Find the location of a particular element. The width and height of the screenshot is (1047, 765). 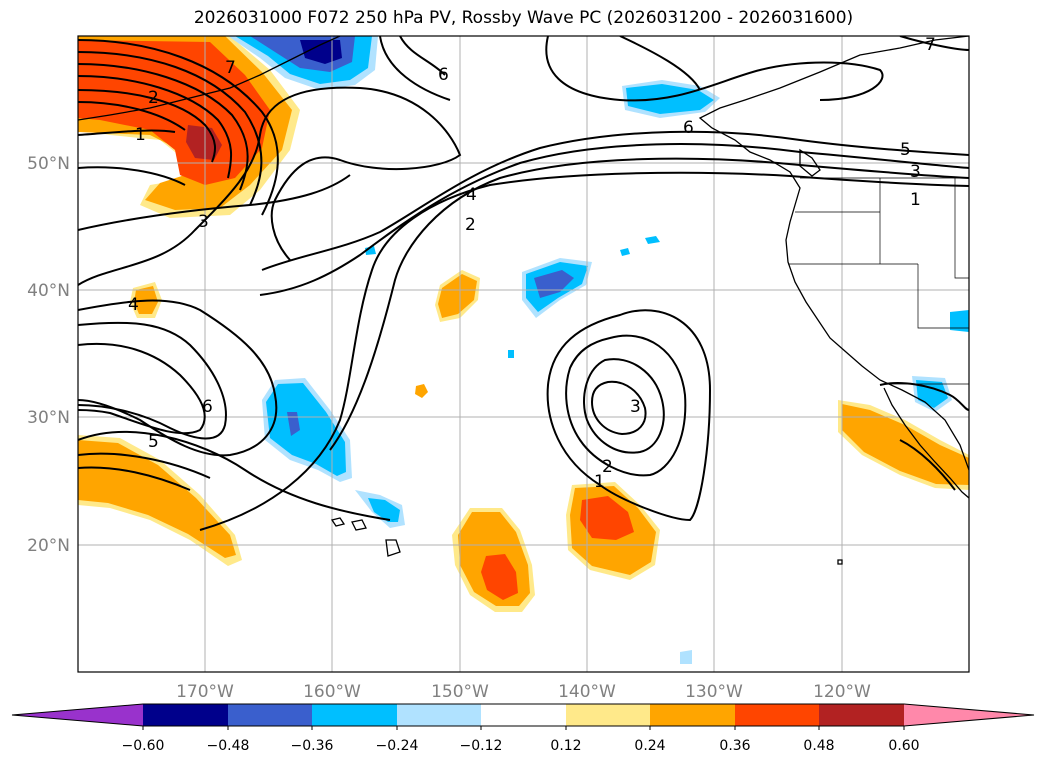

colorbar is located at coordinates (523, 716).